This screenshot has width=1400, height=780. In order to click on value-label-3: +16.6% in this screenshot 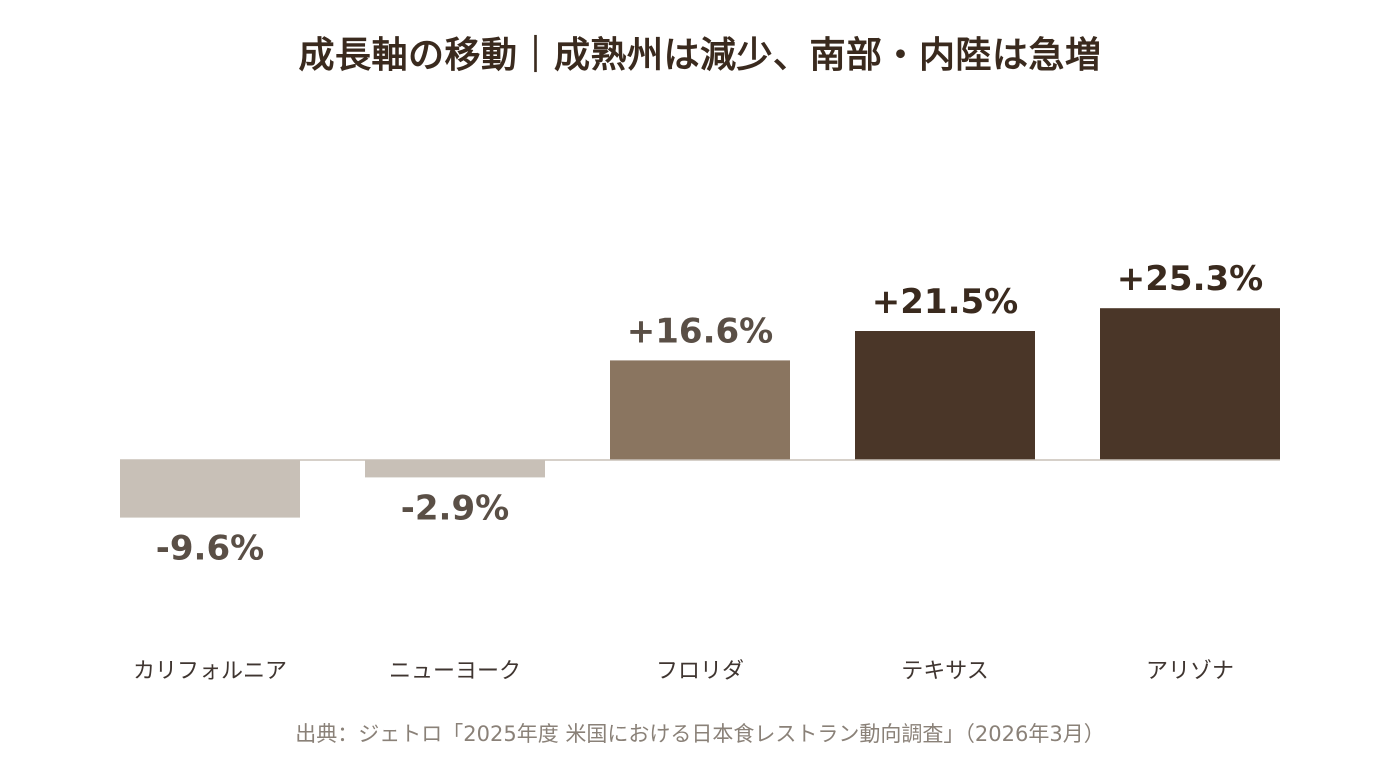, I will do `click(700, 331)`.